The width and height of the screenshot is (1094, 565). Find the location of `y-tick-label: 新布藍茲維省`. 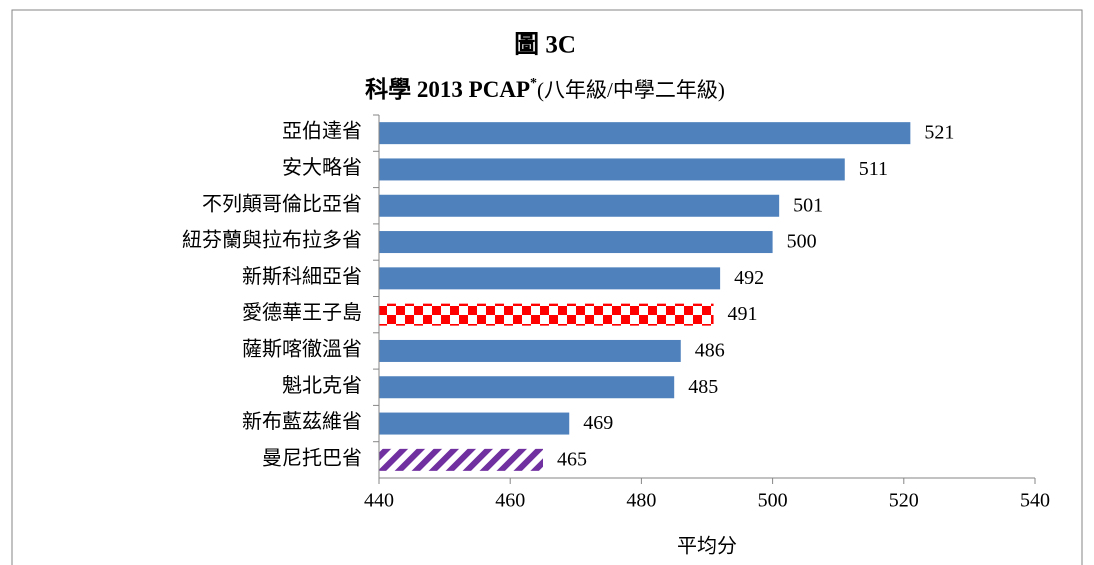

y-tick-label: 新布藍茲維省 is located at coordinates (302, 421).